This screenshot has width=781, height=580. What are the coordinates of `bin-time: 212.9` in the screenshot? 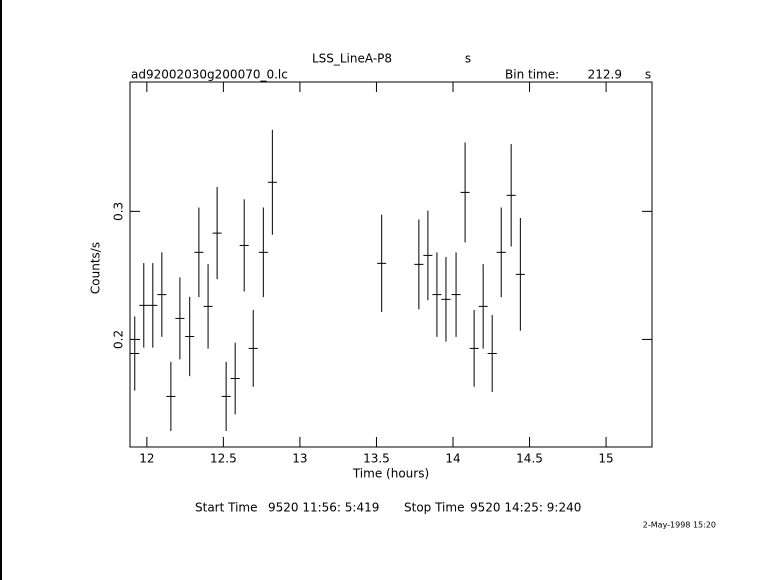 It's located at (605, 75).